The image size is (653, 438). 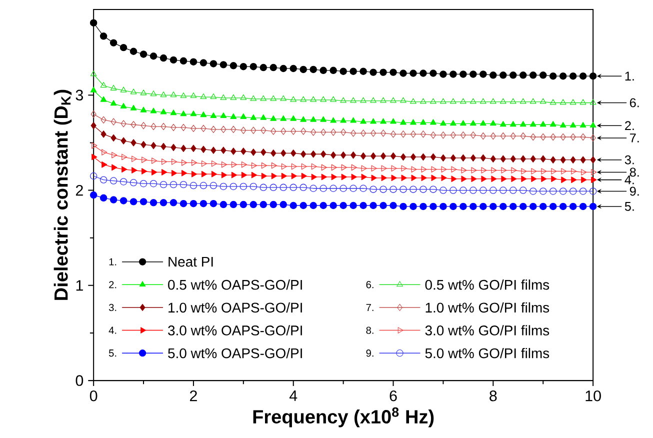 I want to click on text: 2., so click(x=629, y=125).